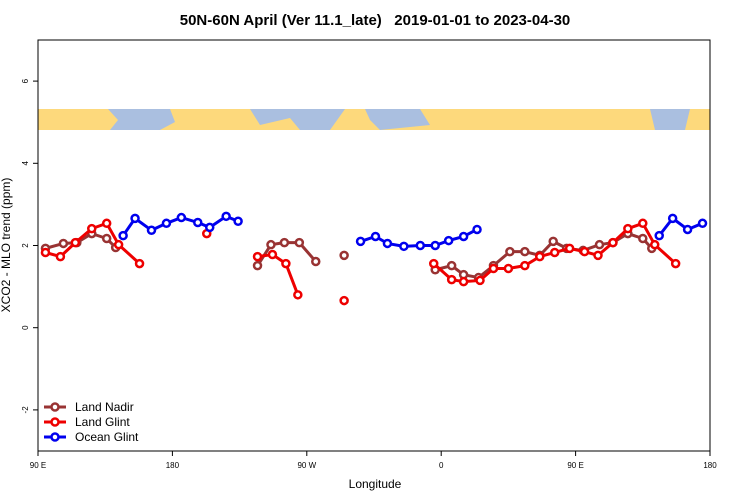  Describe the element at coordinates (107, 437) in the screenshot. I see `legend-label: Ocean Glint` at that location.